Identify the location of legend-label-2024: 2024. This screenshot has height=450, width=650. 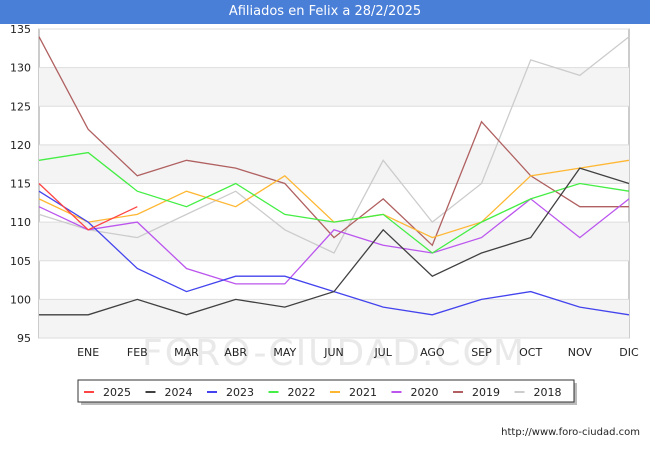
(179, 392).